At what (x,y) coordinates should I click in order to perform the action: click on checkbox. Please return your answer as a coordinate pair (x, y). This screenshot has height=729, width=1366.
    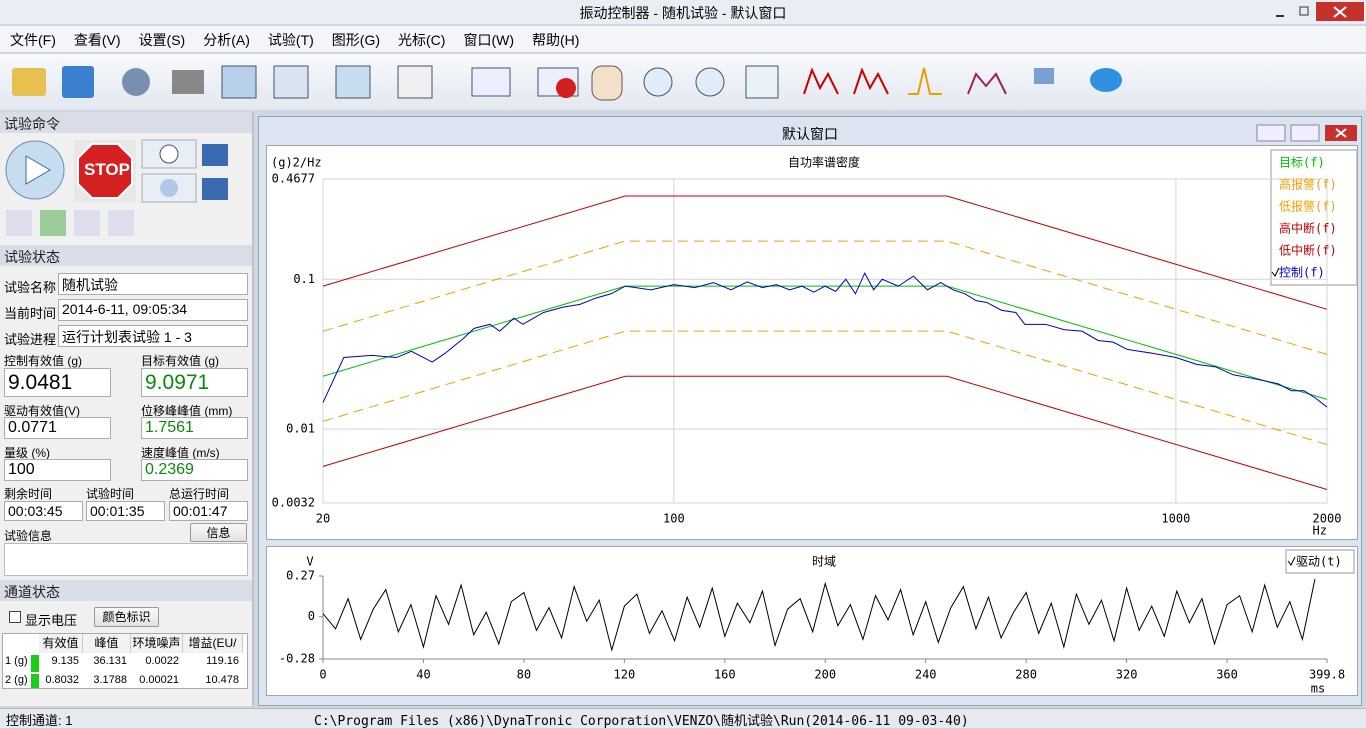
    Looking at the image, I should click on (15, 617).